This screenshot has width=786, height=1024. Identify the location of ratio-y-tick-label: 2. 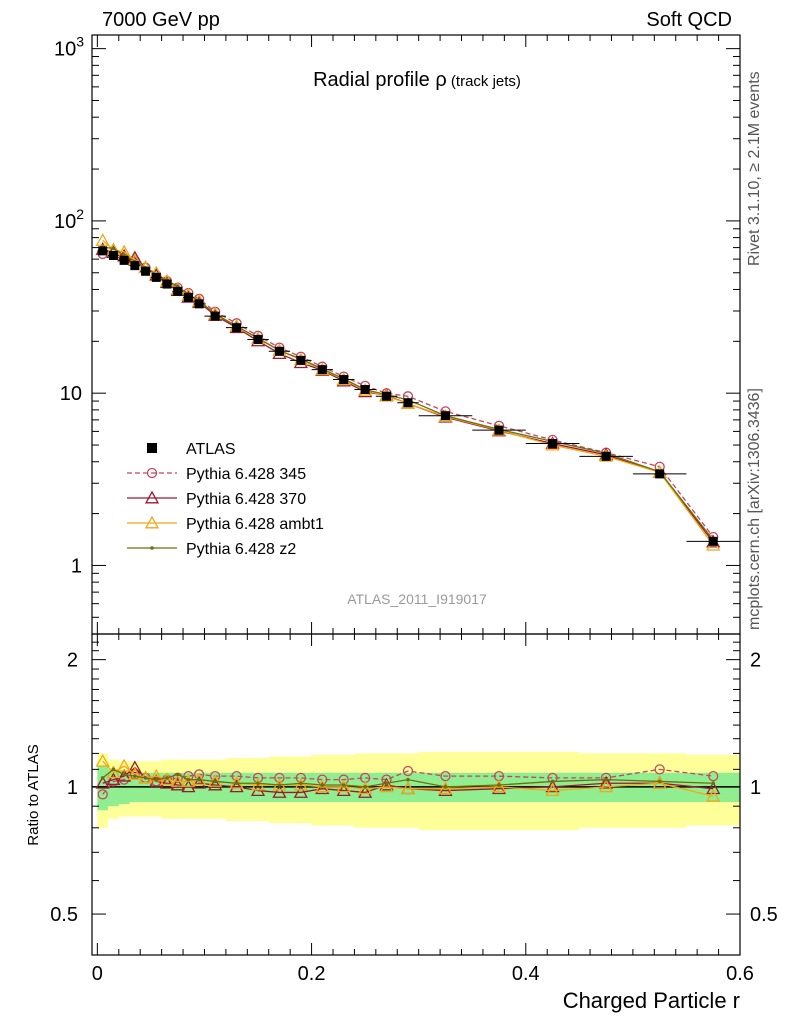
(72, 661).